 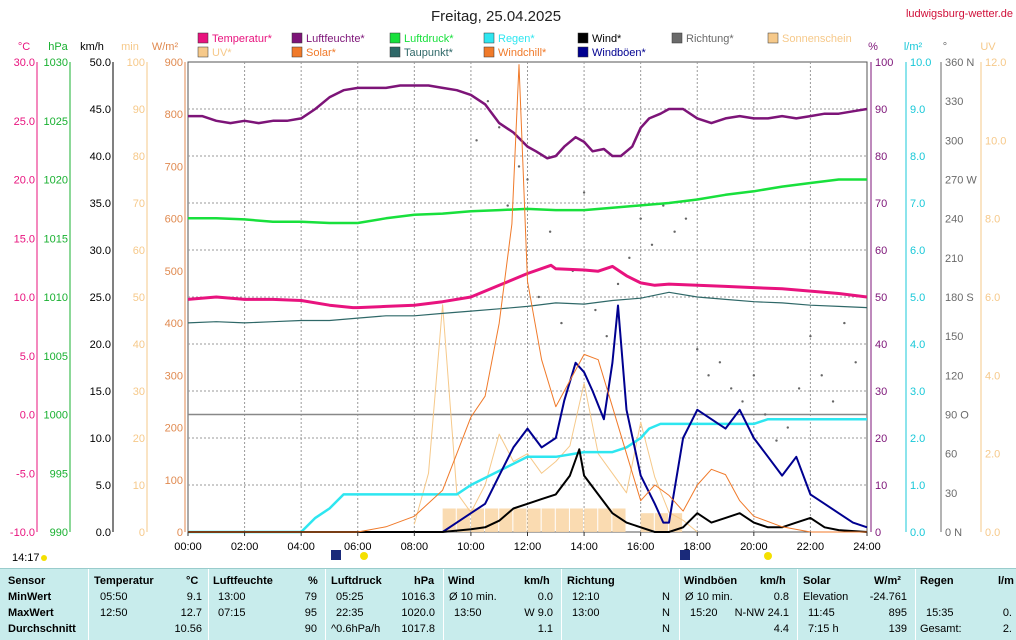 What do you see at coordinates (954, 376) in the screenshot?
I see `axis-tick-dir: 120` at bounding box center [954, 376].